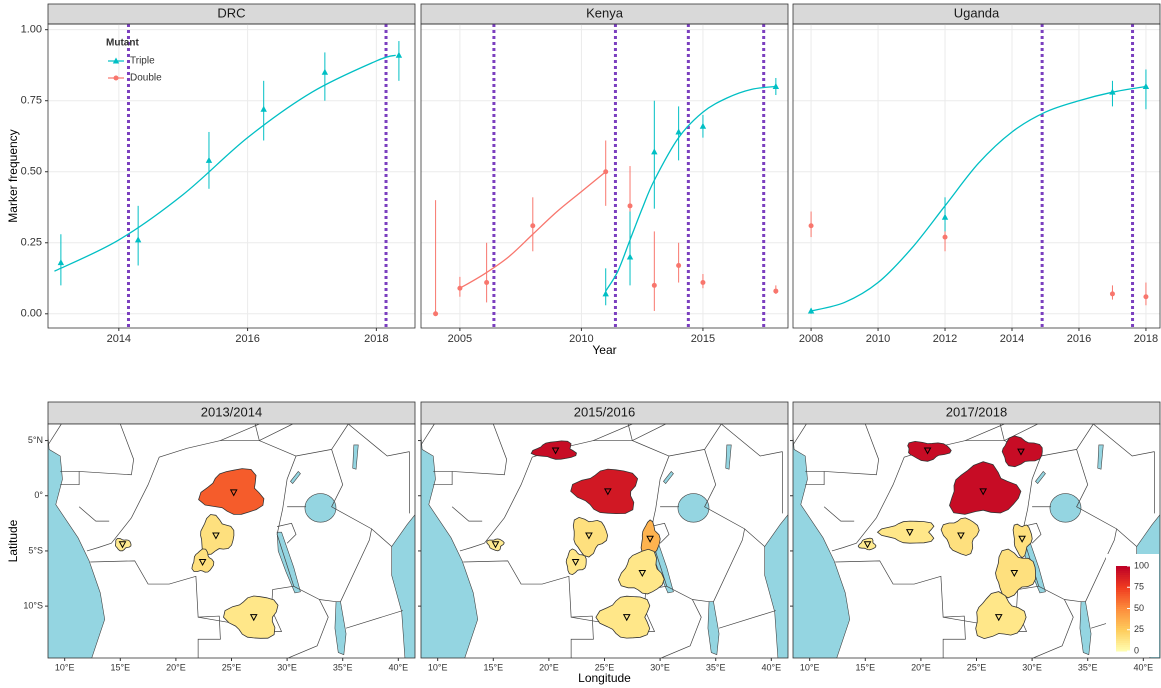  Describe the element at coordinates (605, 12) in the screenshot. I see `panel-title: Kenya` at that location.